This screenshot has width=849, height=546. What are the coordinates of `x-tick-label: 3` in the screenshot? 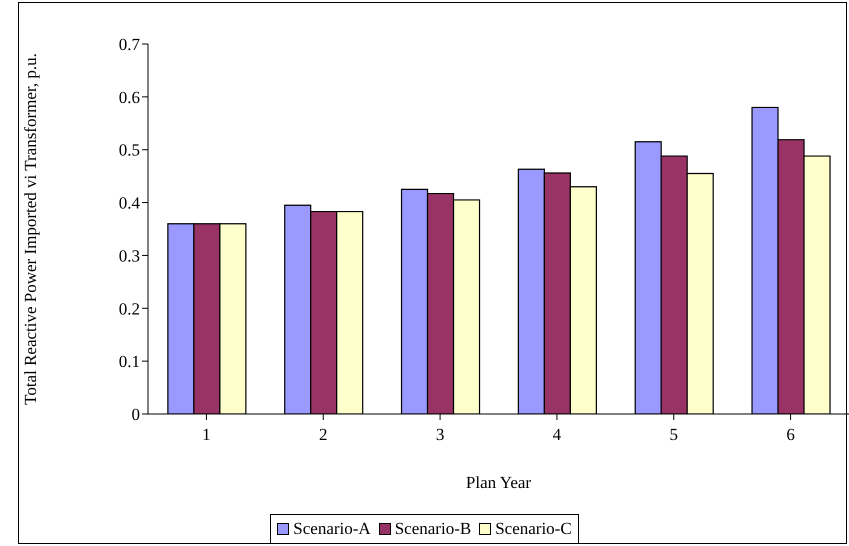 It's located at (440, 434).